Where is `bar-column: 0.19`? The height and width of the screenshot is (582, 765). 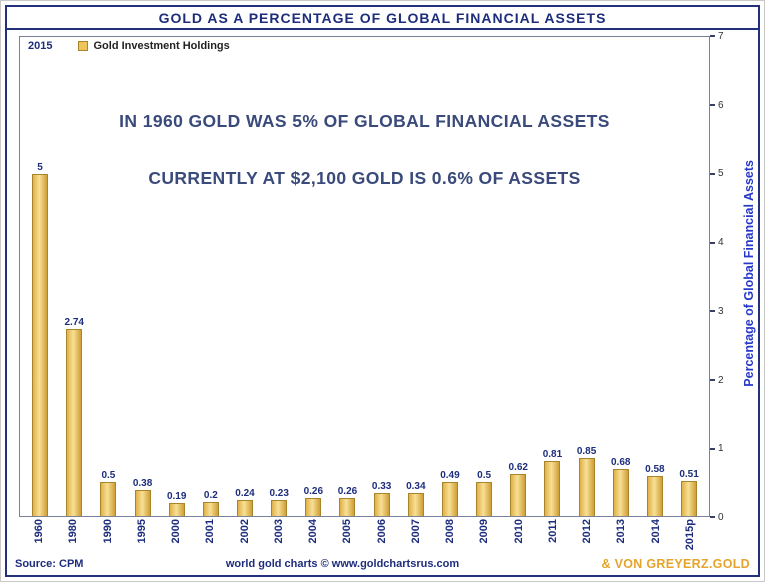 bar-column: 0.19 is located at coordinates (177, 276).